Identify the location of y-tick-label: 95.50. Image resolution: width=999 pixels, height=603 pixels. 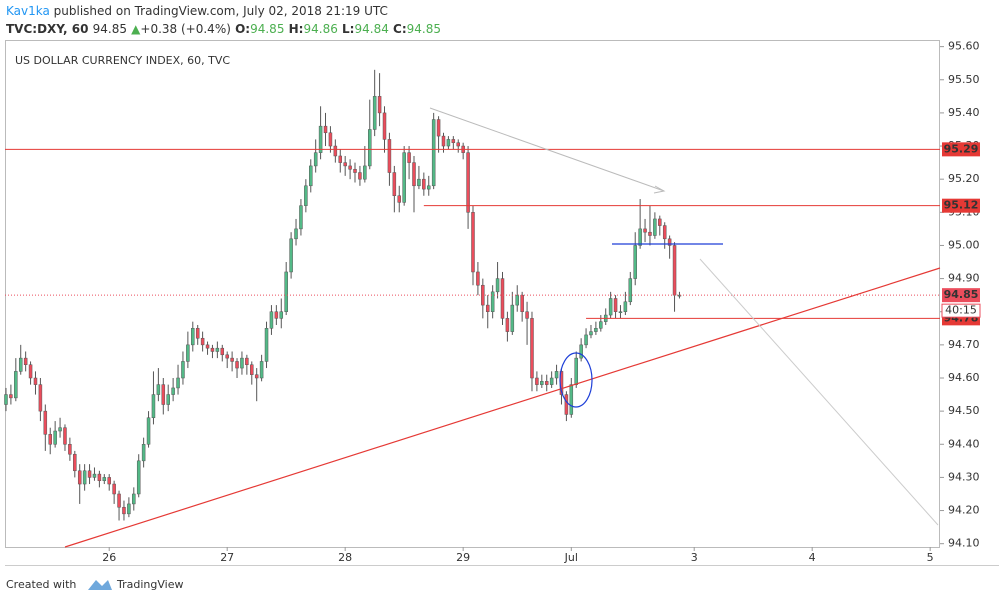
(964, 79).